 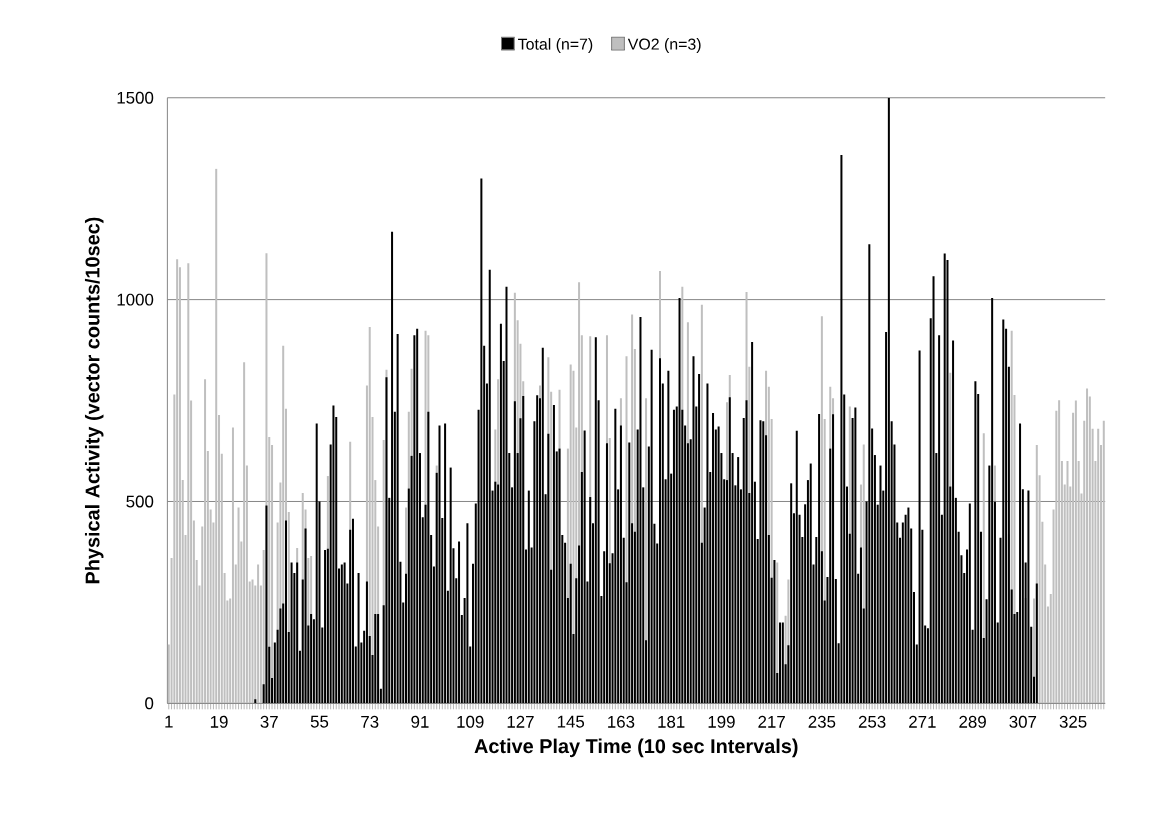 What do you see at coordinates (149, 703) in the screenshot?
I see `y-tick-label: 0` at bounding box center [149, 703].